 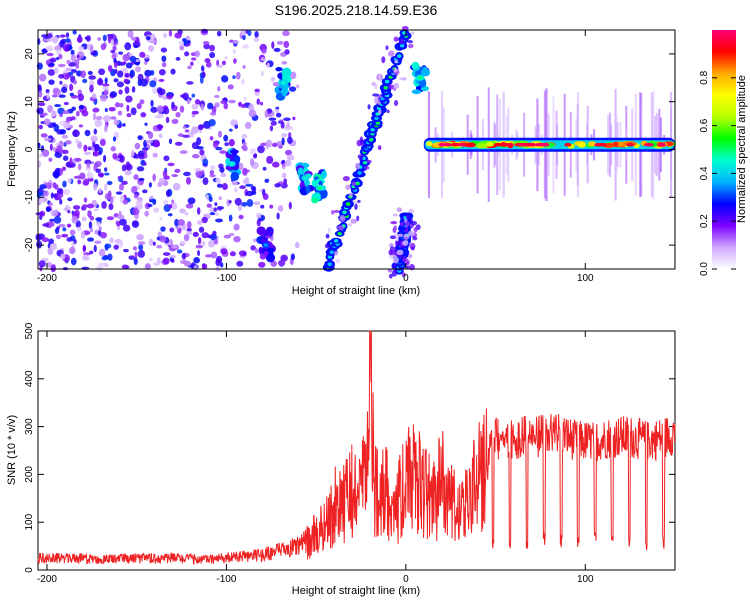 What do you see at coordinates (319, 186) in the screenshot?
I see `spectral-clump` at bounding box center [319, 186].